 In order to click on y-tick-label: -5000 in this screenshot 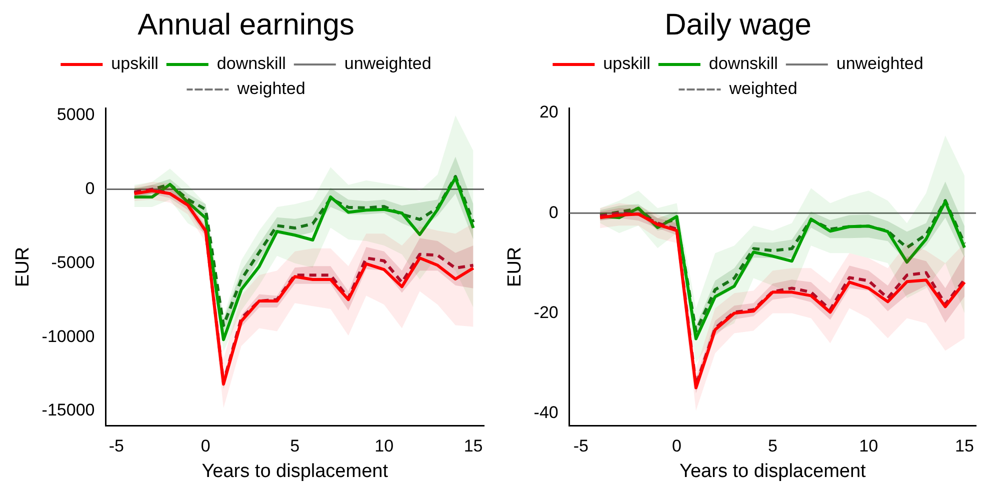, I will do `click(73, 262)`.